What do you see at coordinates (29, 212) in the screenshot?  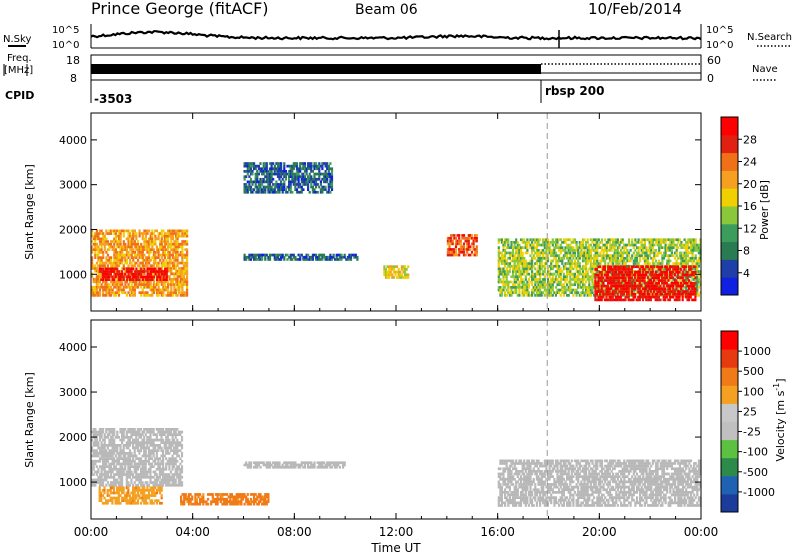 I see `power-ylabel: Slant Range [km]` at bounding box center [29, 212].